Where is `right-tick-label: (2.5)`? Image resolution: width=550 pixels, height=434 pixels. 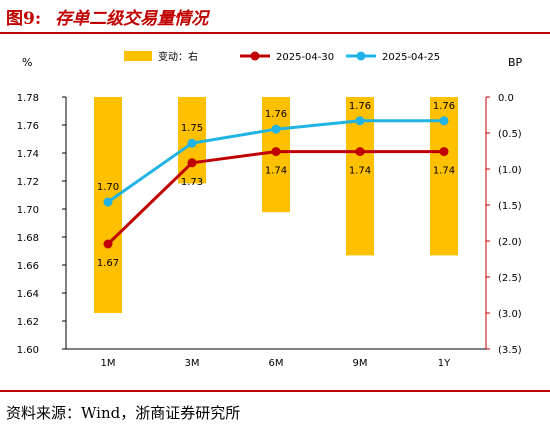 right-tick-label: (2.5) is located at coordinates (510, 278).